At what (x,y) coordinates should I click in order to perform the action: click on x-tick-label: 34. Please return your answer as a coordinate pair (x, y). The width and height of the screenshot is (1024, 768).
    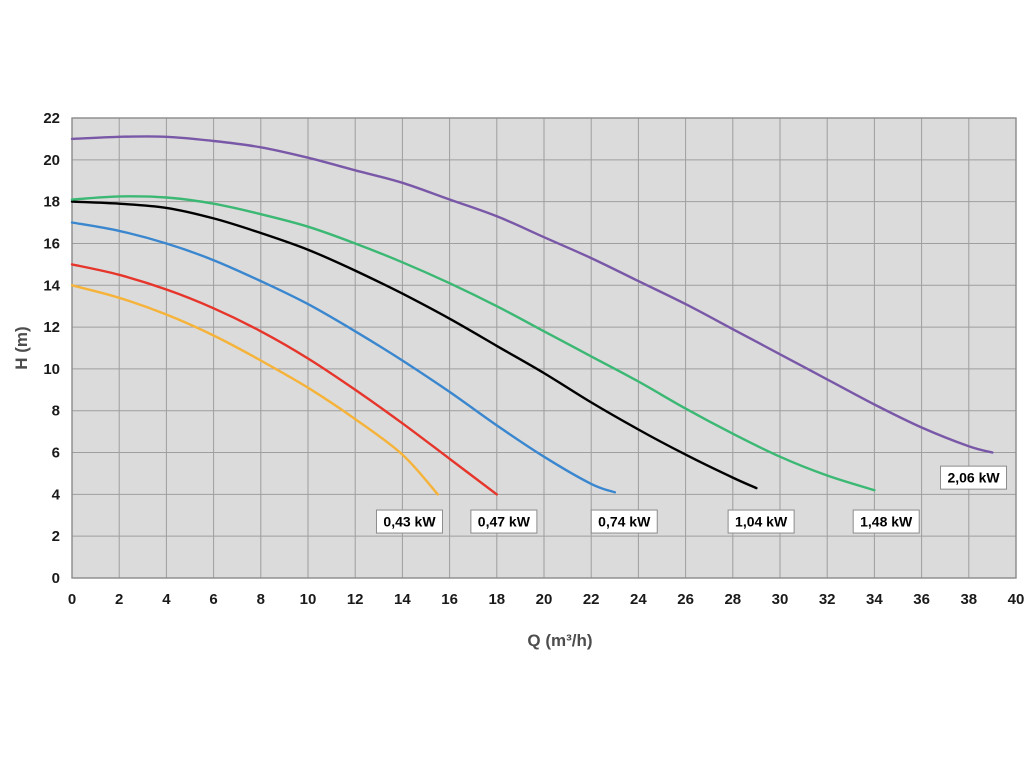
    Looking at the image, I should click on (874, 599).